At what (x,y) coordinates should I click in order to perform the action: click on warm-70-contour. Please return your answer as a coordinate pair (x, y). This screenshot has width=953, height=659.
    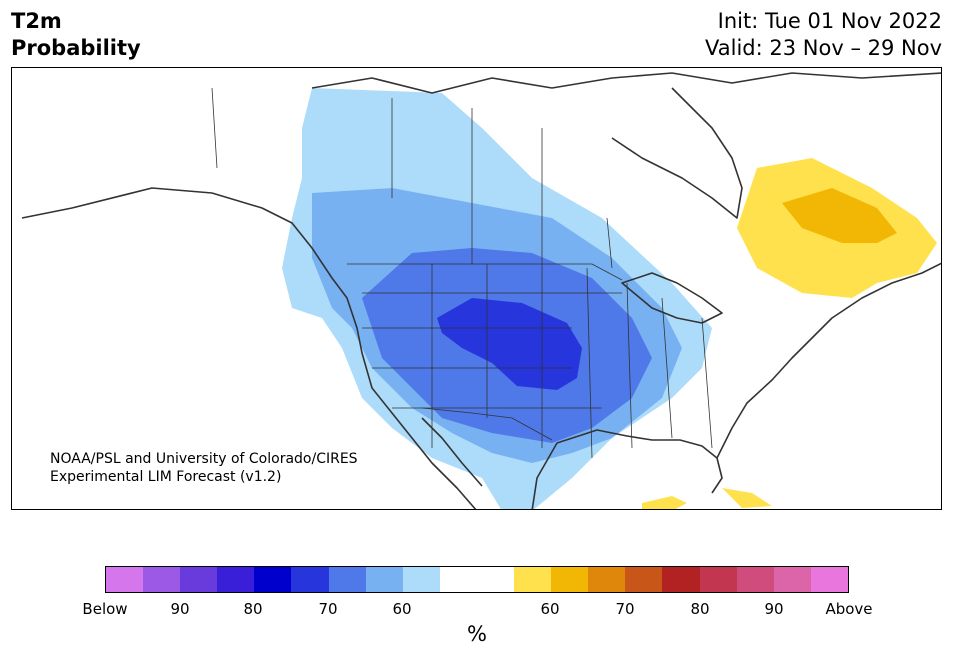
    Looking at the image, I should click on (839, 215).